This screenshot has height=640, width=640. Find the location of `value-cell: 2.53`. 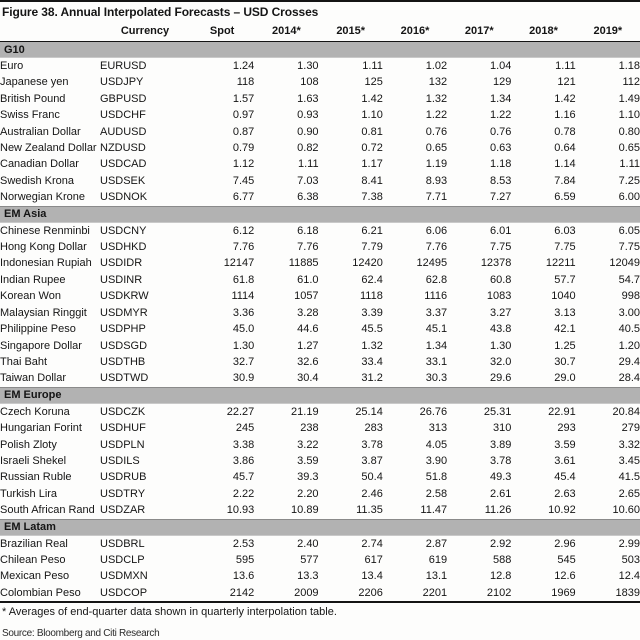

value-cell: 2.53 is located at coordinates (243, 543).